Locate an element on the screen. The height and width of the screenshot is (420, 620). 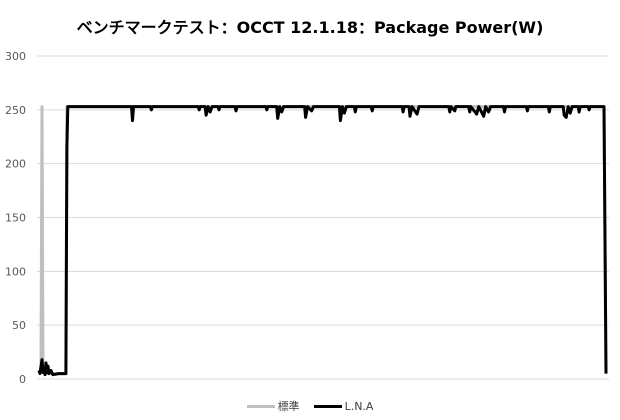
y-tick-label: 250 is located at coordinates (15, 110).